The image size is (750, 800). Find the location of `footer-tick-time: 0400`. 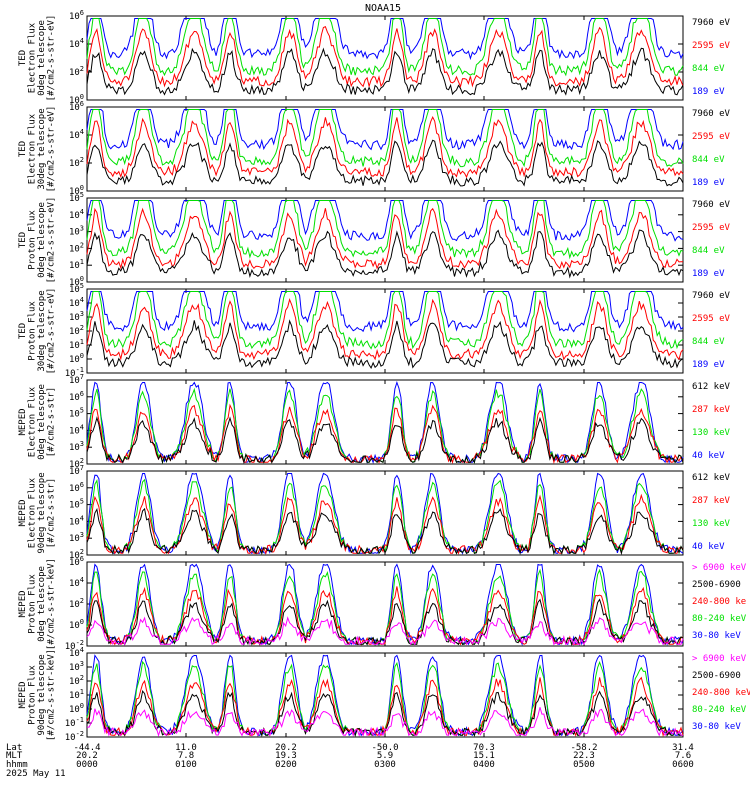

footer-tick-time: 0400 is located at coordinates (484, 765).